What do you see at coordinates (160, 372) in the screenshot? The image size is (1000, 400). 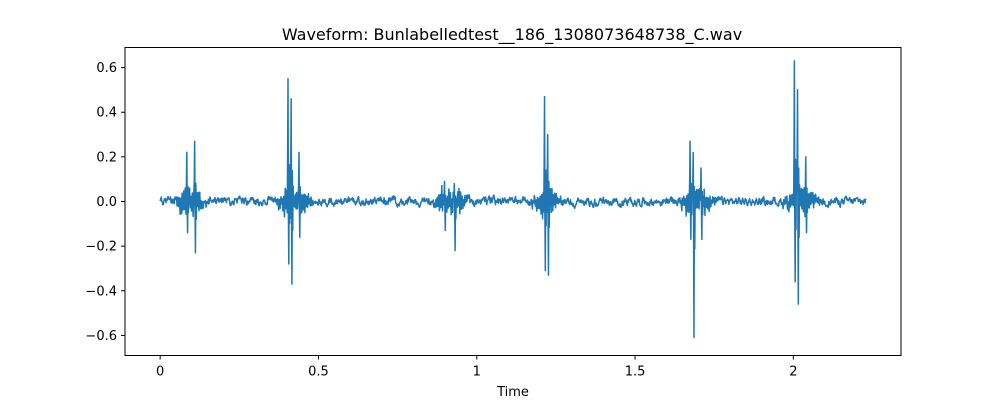 I see `x-tick-label: 0` at bounding box center [160, 372].